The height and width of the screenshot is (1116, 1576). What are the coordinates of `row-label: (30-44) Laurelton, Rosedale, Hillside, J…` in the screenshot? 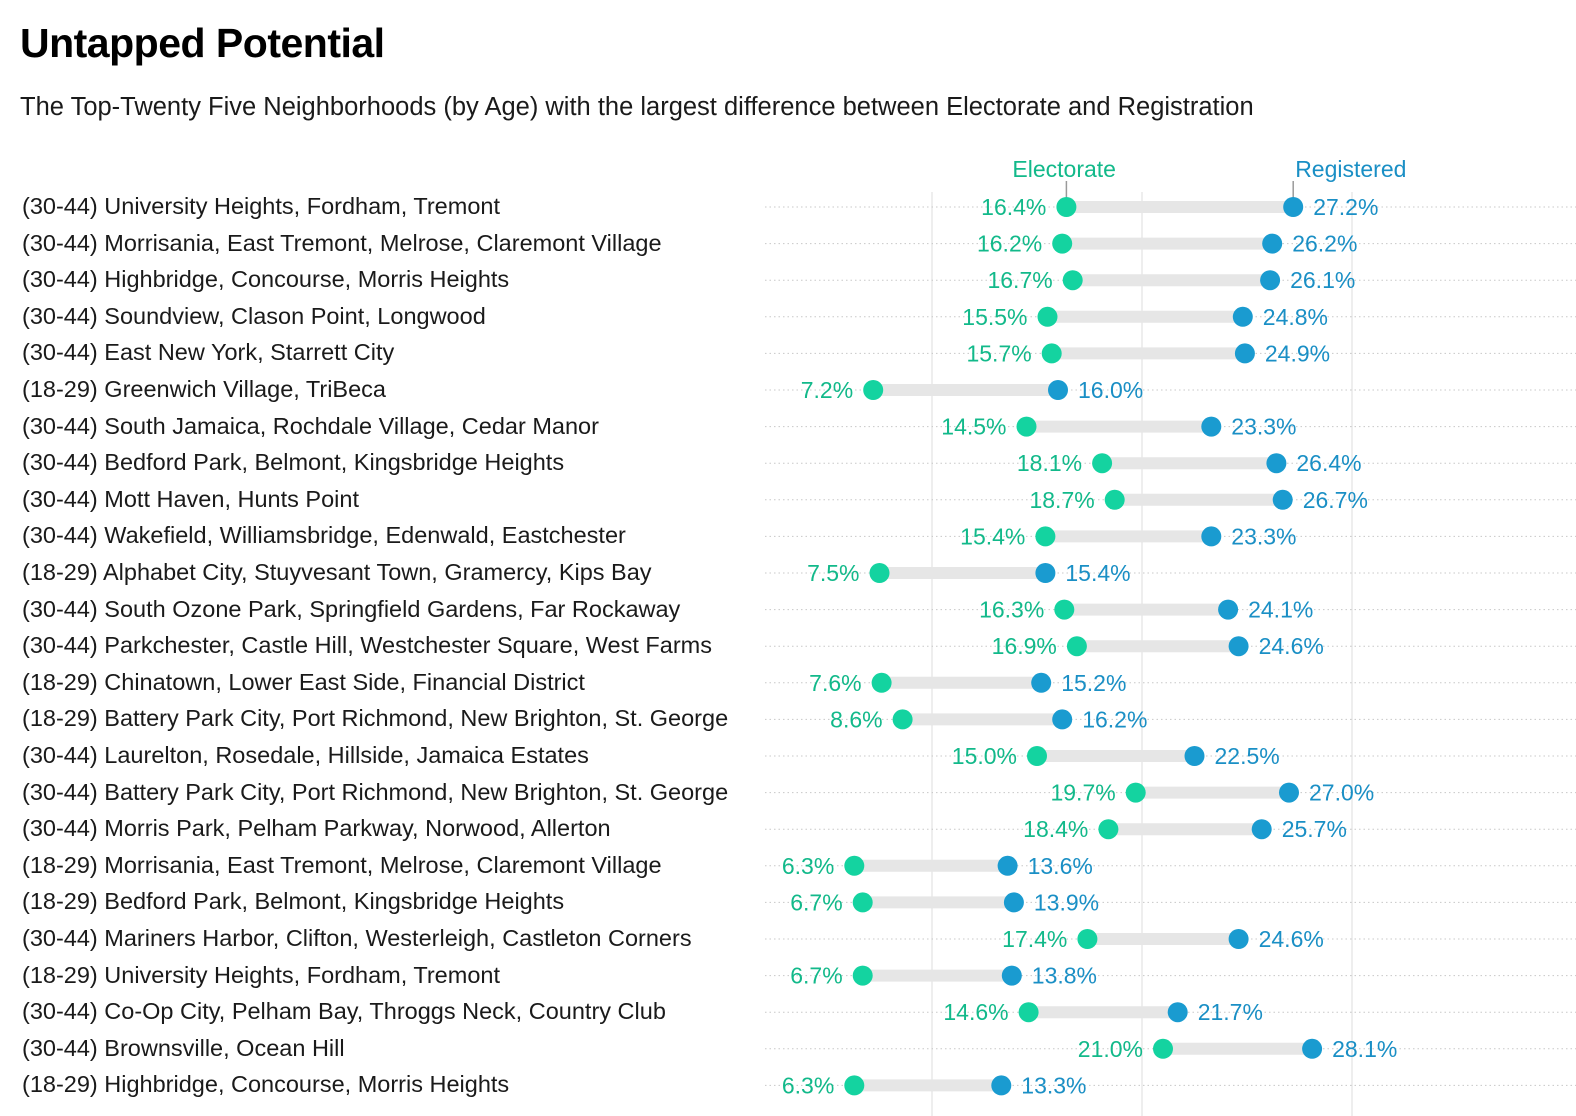 It's located at (305, 755).